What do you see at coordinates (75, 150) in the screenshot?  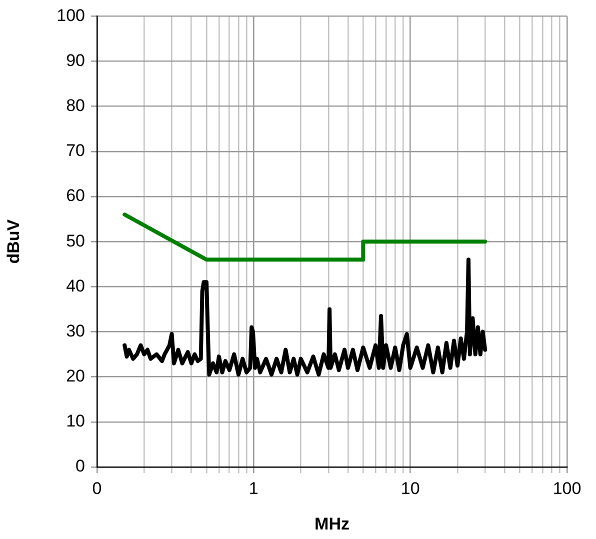 I see `y-tick-label: 70` at bounding box center [75, 150].